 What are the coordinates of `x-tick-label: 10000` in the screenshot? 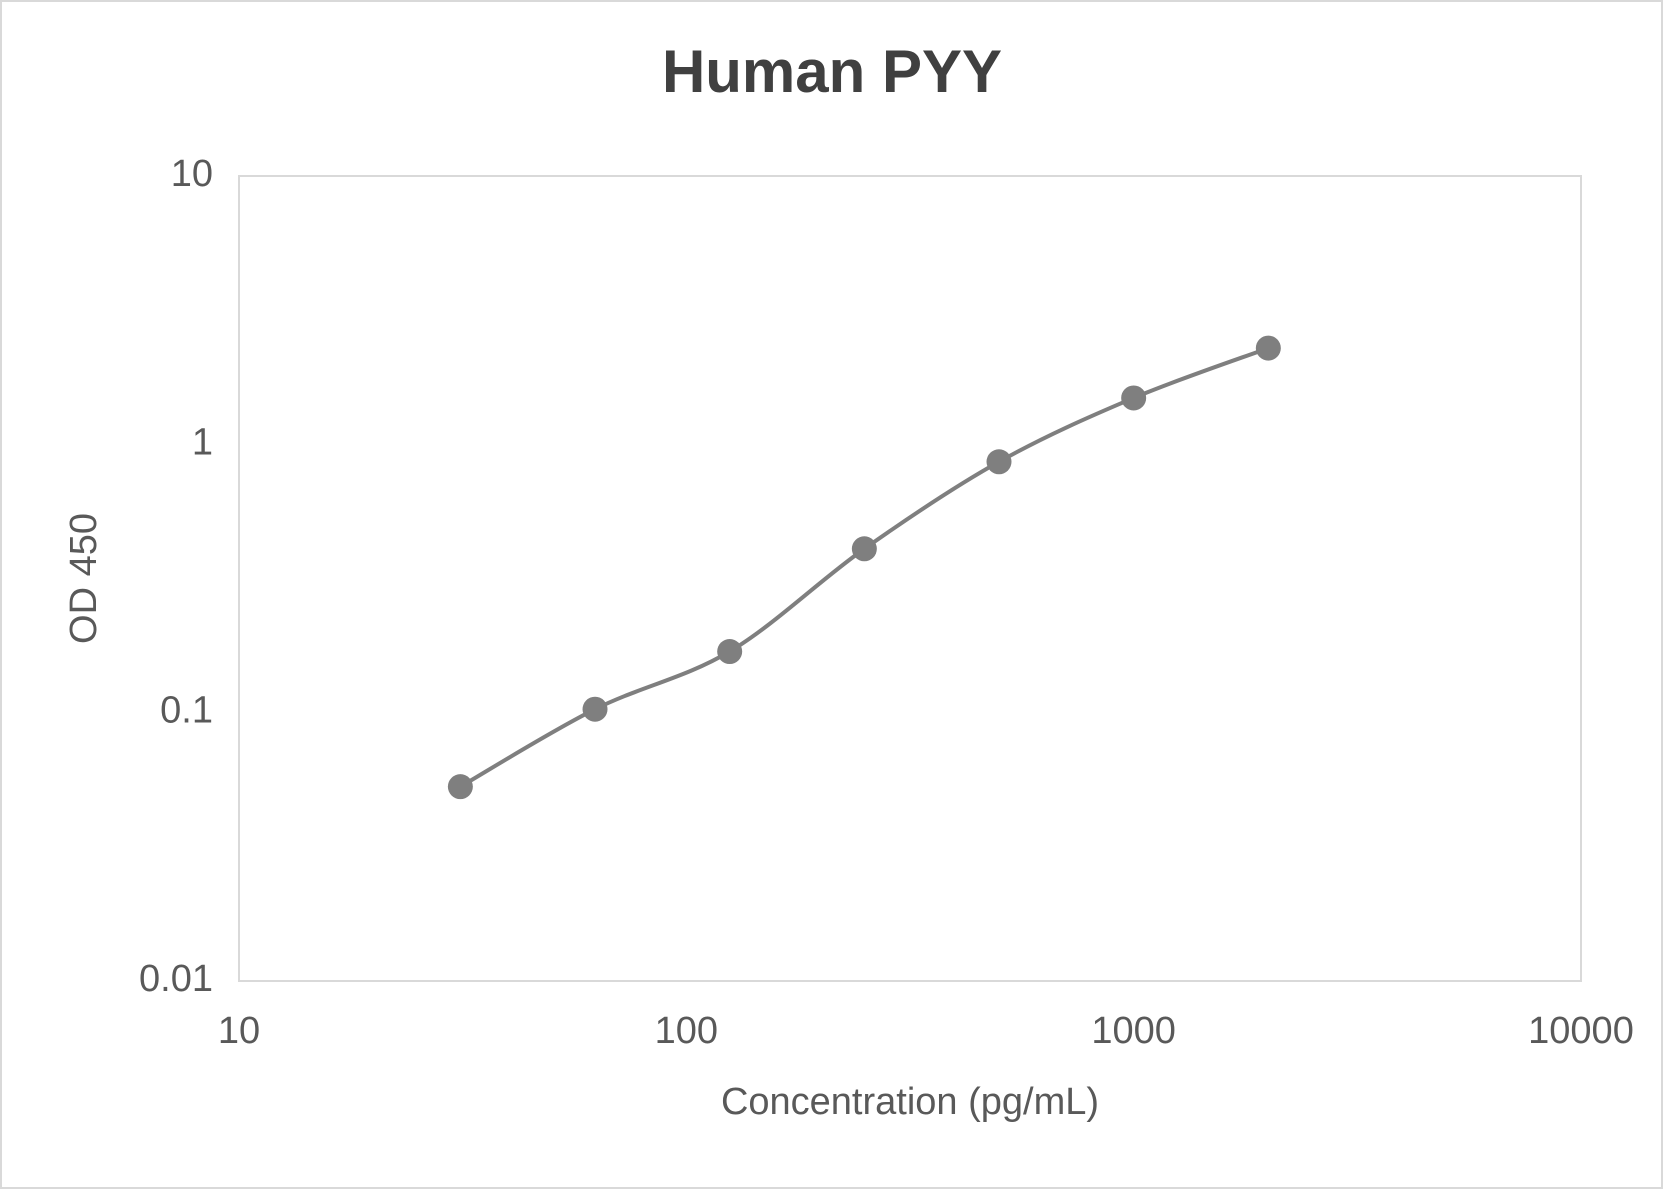 It's located at (1581, 1031).